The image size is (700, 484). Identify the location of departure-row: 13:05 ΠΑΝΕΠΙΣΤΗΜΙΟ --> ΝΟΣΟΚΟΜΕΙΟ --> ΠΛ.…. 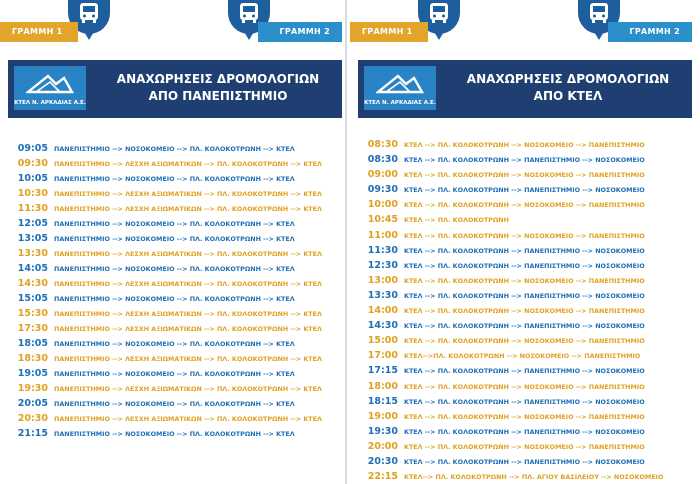
(175, 236).